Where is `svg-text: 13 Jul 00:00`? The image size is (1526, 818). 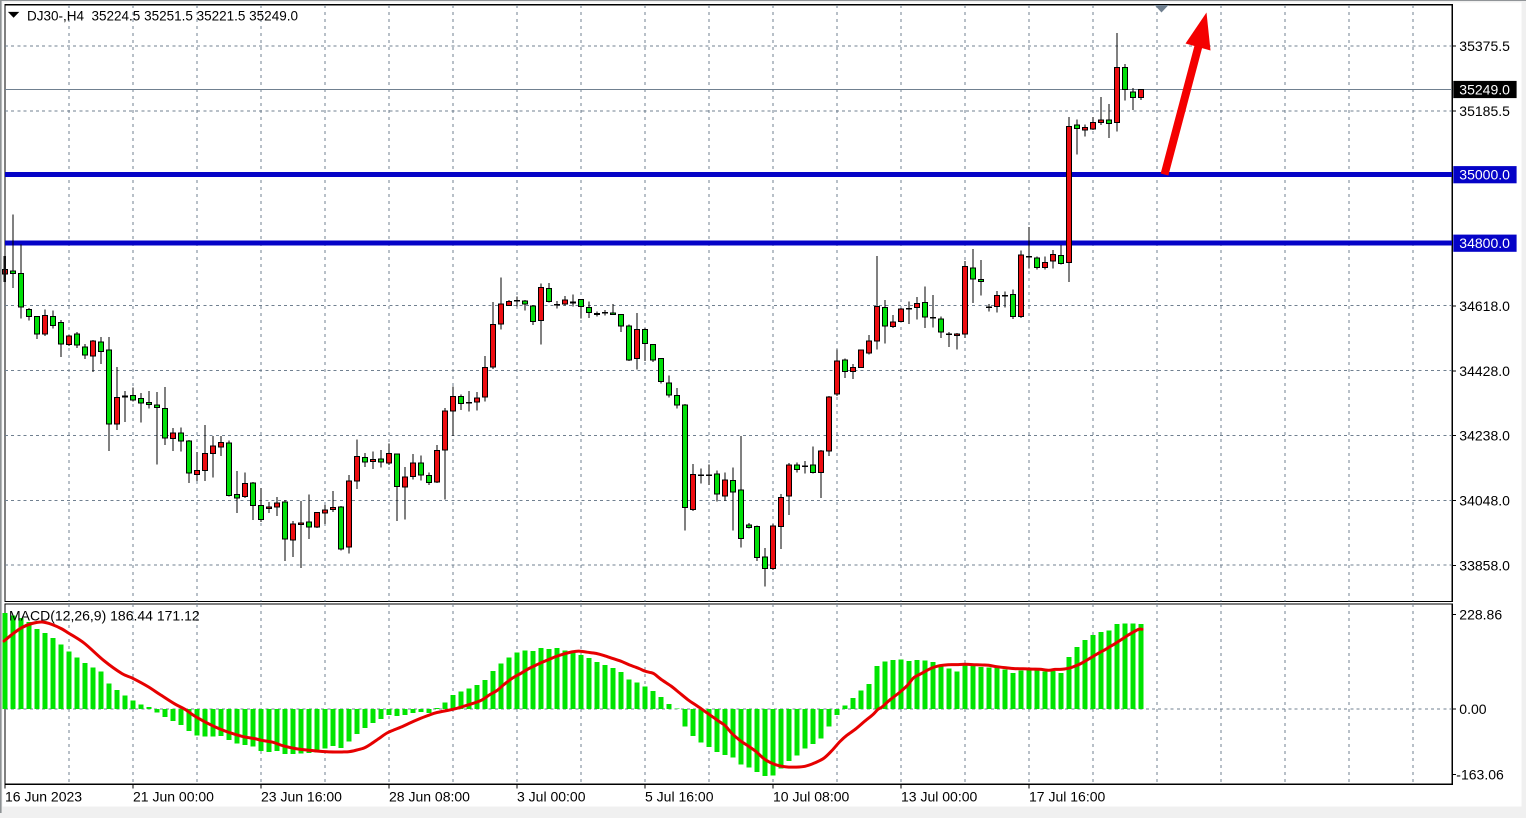 svg-text: 13 Jul 00:00 is located at coordinates (939, 796).